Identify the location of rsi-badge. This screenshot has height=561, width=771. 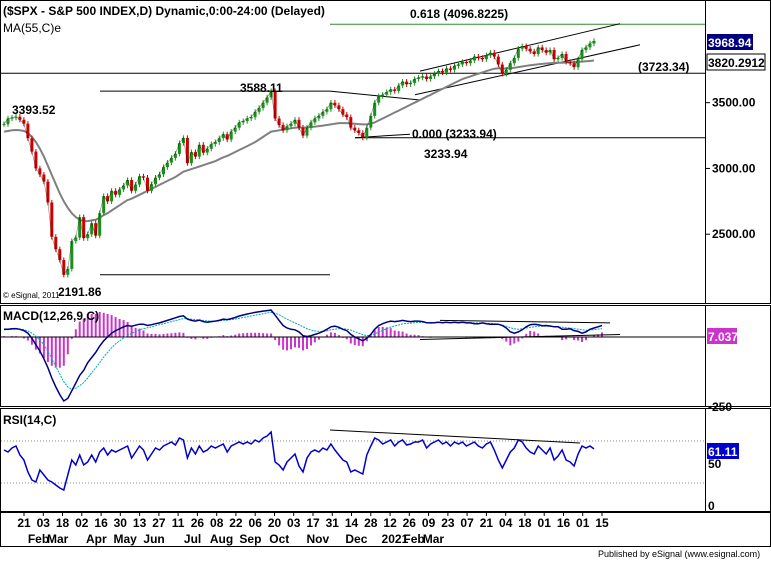
(723, 451).